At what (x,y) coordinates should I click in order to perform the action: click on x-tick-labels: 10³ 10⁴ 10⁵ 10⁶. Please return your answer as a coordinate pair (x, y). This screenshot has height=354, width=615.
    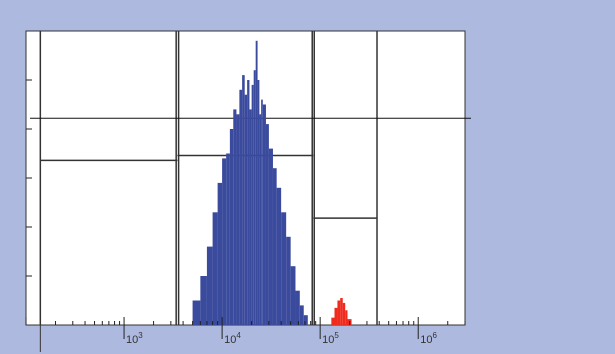
    Looking at the image, I should click on (281, 338).